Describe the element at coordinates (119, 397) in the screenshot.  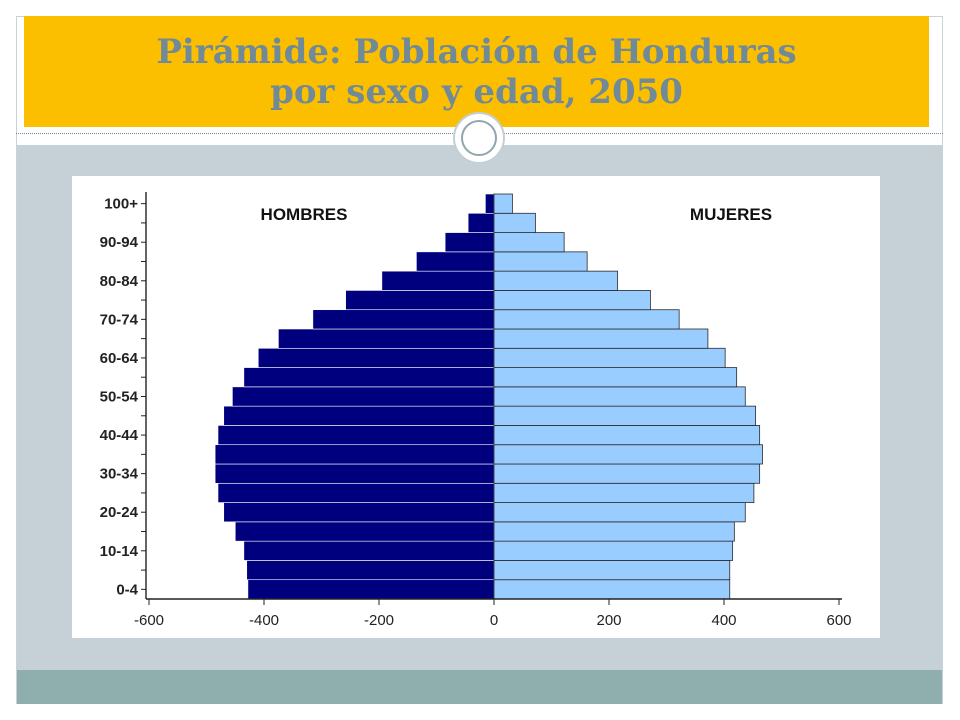
I see `y-tick-label: 50-54` at that location.